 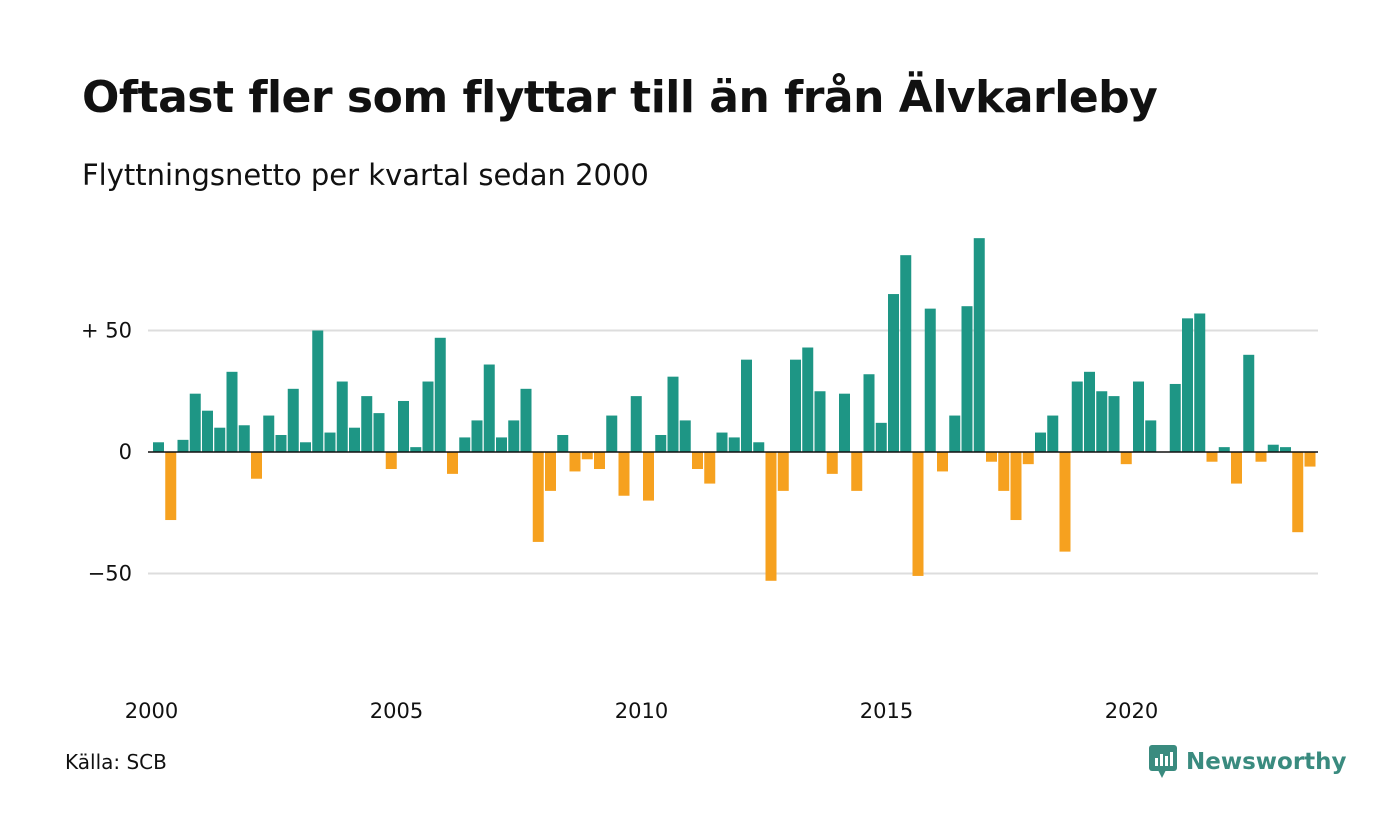 What do you see at coordinates (1131, 711) in the screenshot?
I see `x-tick-label: 2020` at bounding box center [1131, 711].